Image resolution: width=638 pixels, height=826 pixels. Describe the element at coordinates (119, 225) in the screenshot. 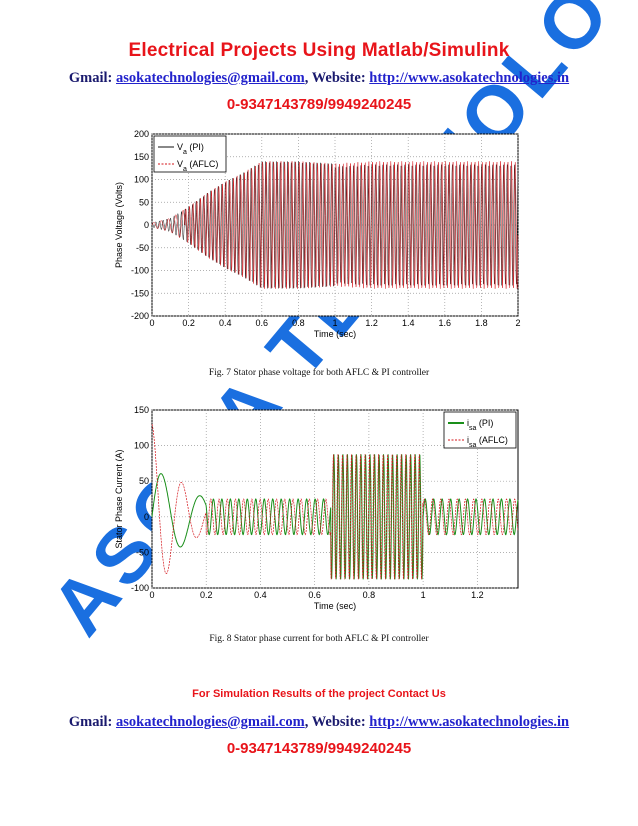

I see `y-axis-label: Phase Voltage (Volts)` at that location.